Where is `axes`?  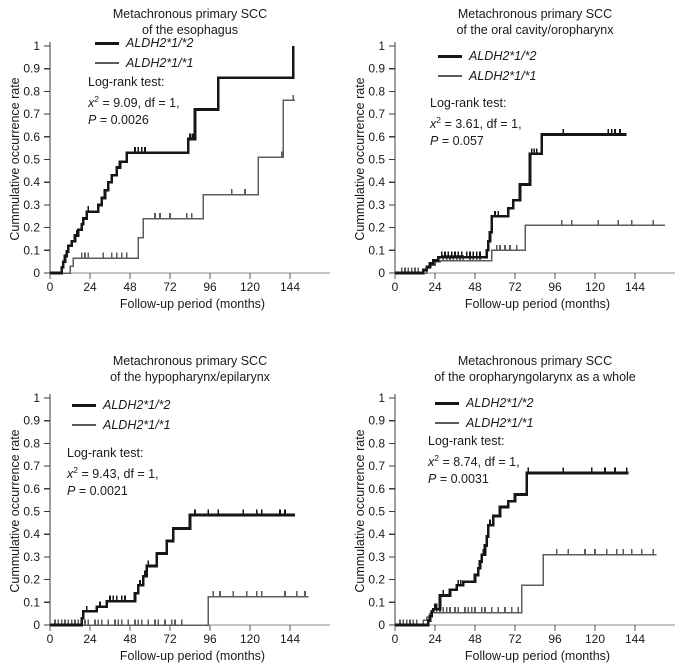 axes is located at coordinates (534, 510).